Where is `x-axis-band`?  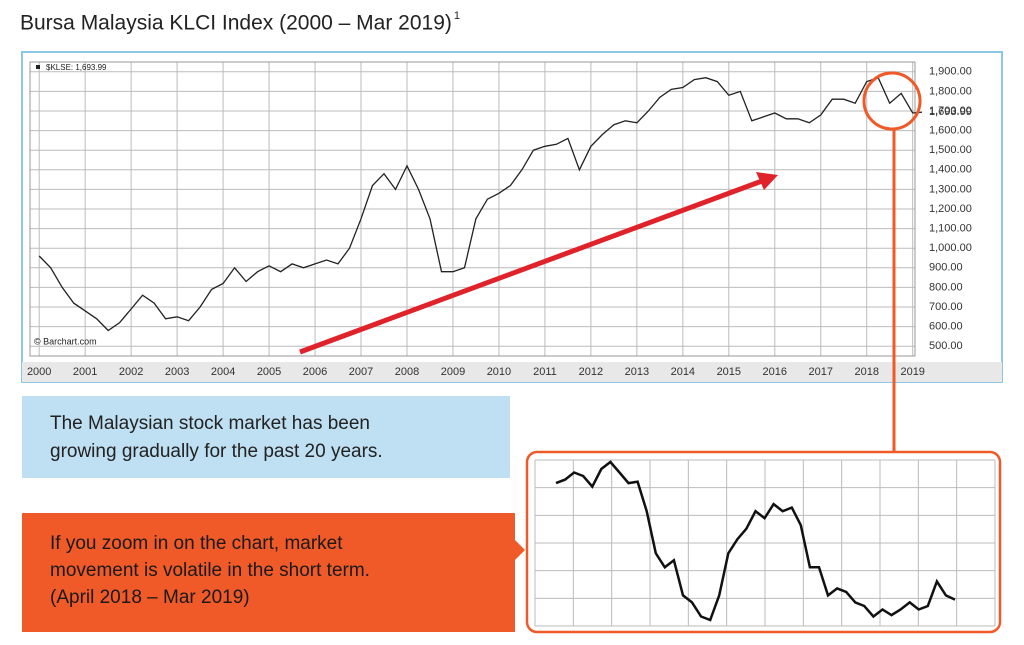 x-axis-band is located at coordinates (512, 372).